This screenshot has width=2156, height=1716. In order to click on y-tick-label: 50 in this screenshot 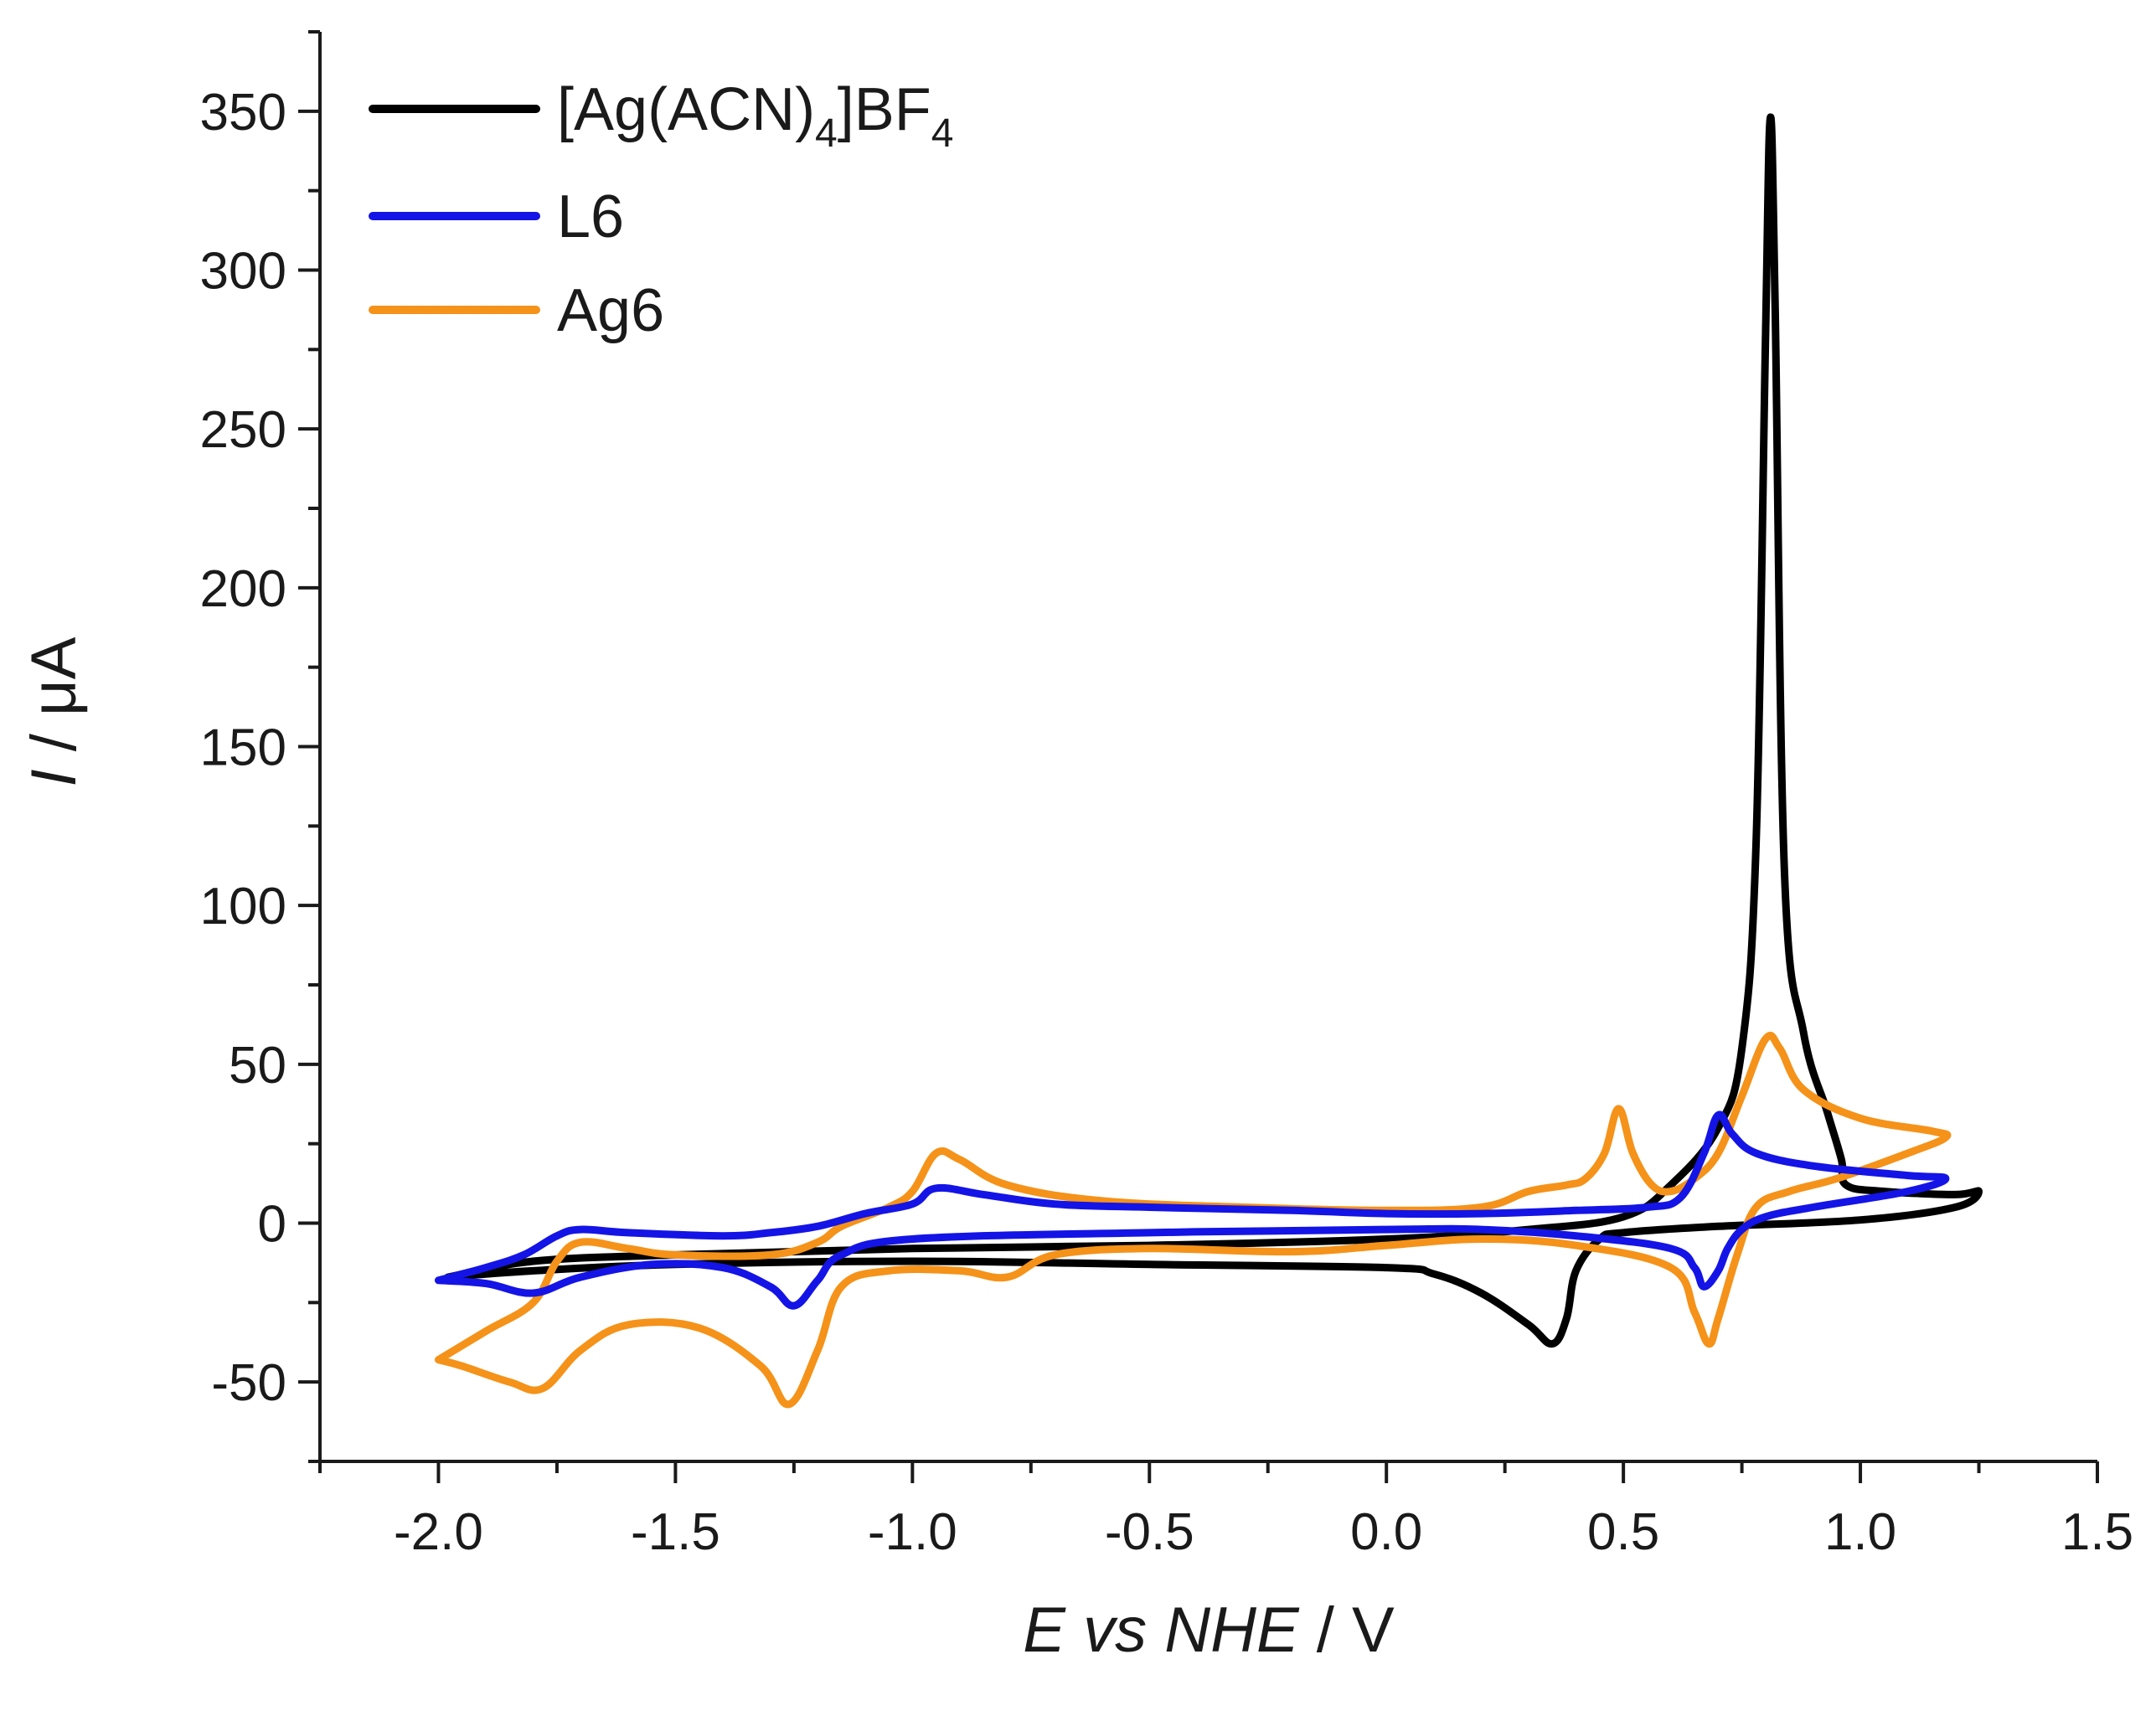, I will do `click(257, 1066)`.